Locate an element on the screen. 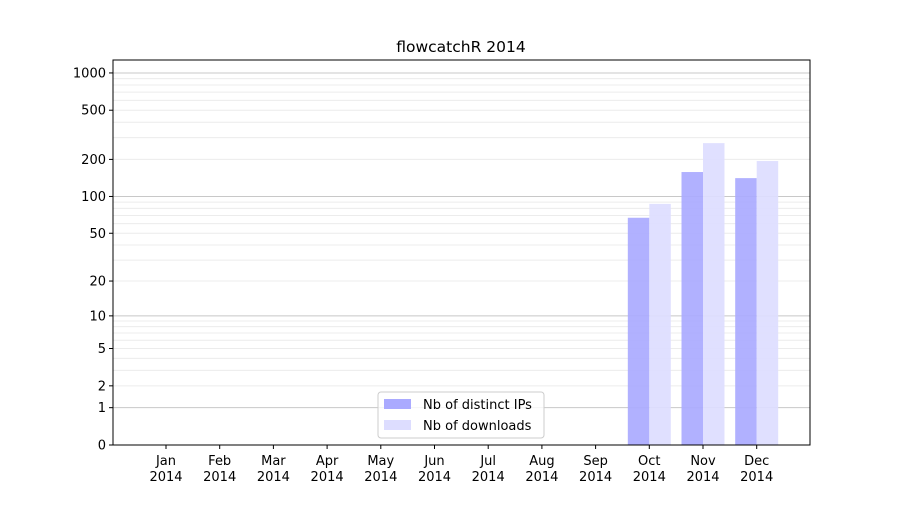 The image size is (900, 505). y-axis: 0 1 2 5 10 20 50 100 200 500 1000 is located at coordinates (93, 260).